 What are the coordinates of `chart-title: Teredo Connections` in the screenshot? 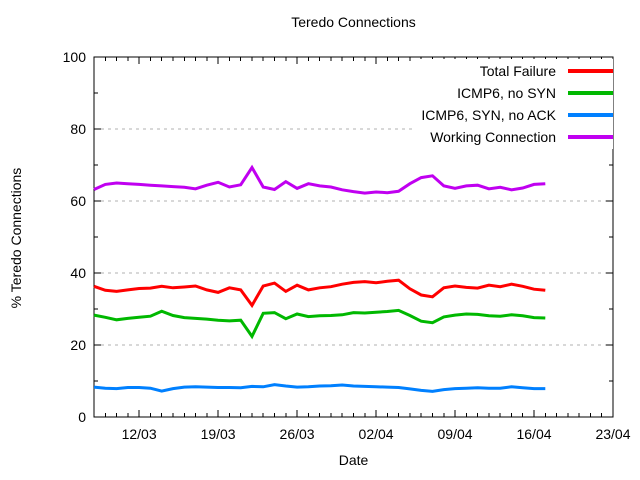 It's located at (353, 22).